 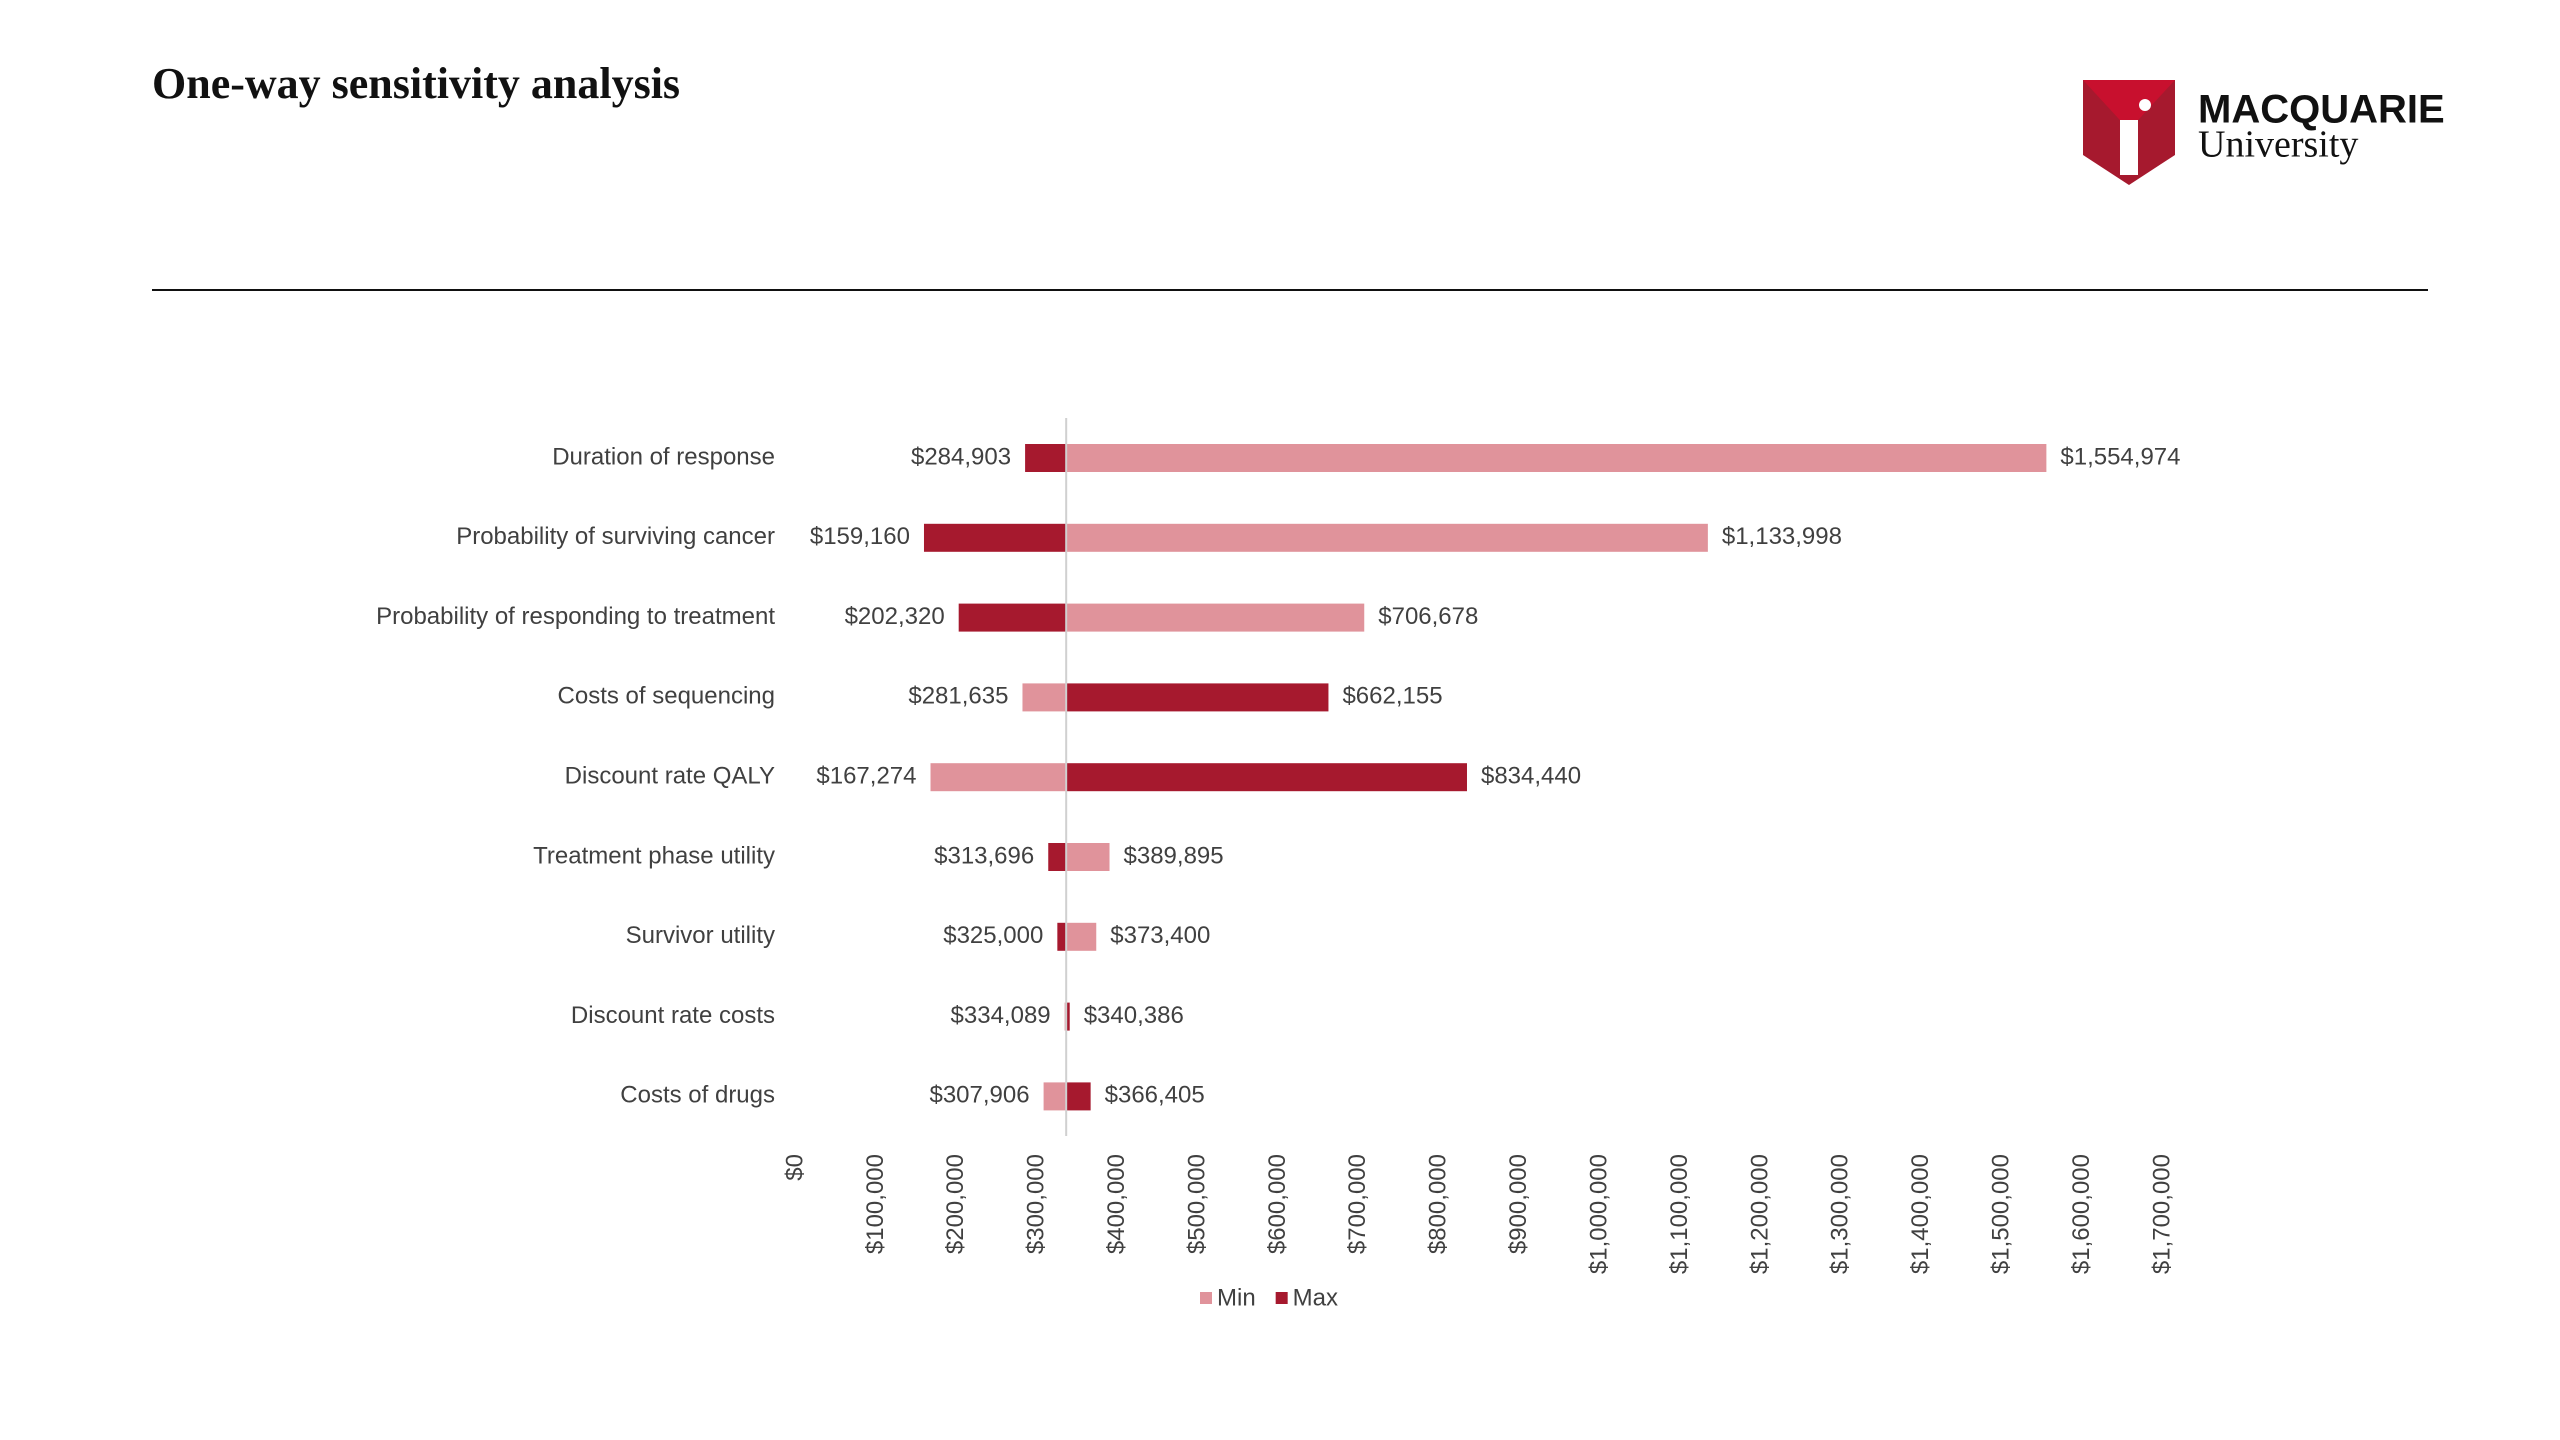 What do you see at coordinates (2129, 105) in the screenshot?
I see `logo-facet` at bounding box center [2129, 105].